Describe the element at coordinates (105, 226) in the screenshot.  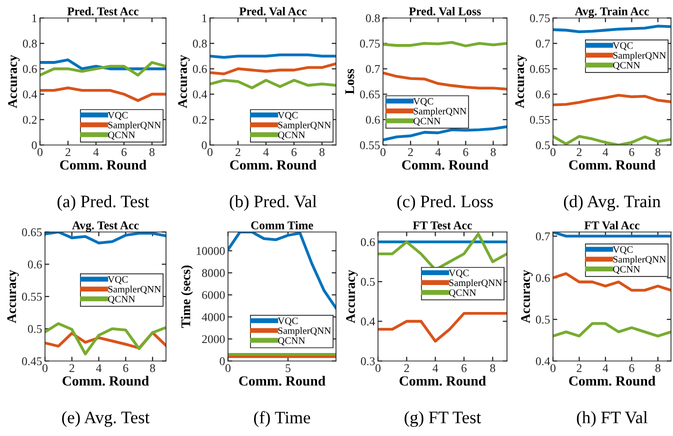
I see `chart-title: Avg. Test Acc` at that location.